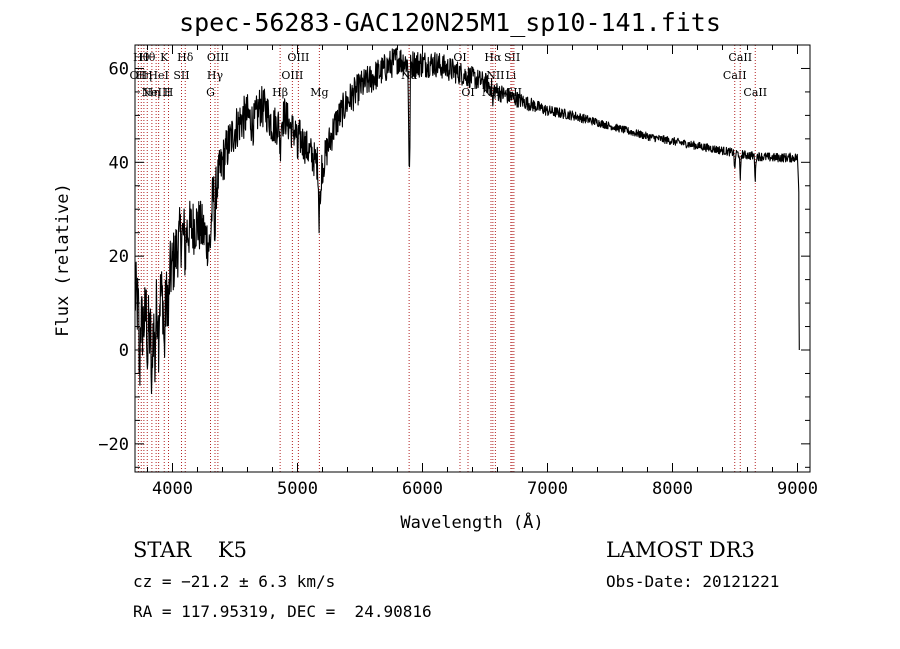  Describe the element at coordinates (218, 57) in the screenshot. I see `line-marker-label-13: OIII` at that location.